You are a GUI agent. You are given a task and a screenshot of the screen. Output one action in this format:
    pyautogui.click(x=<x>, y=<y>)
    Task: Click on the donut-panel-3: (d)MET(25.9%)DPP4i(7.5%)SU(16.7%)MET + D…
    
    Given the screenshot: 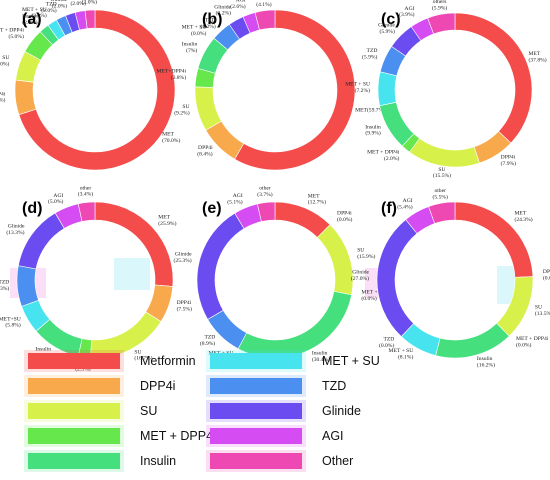 What is the action you would take?
    pyautogui.click(x=96, y=278)
    